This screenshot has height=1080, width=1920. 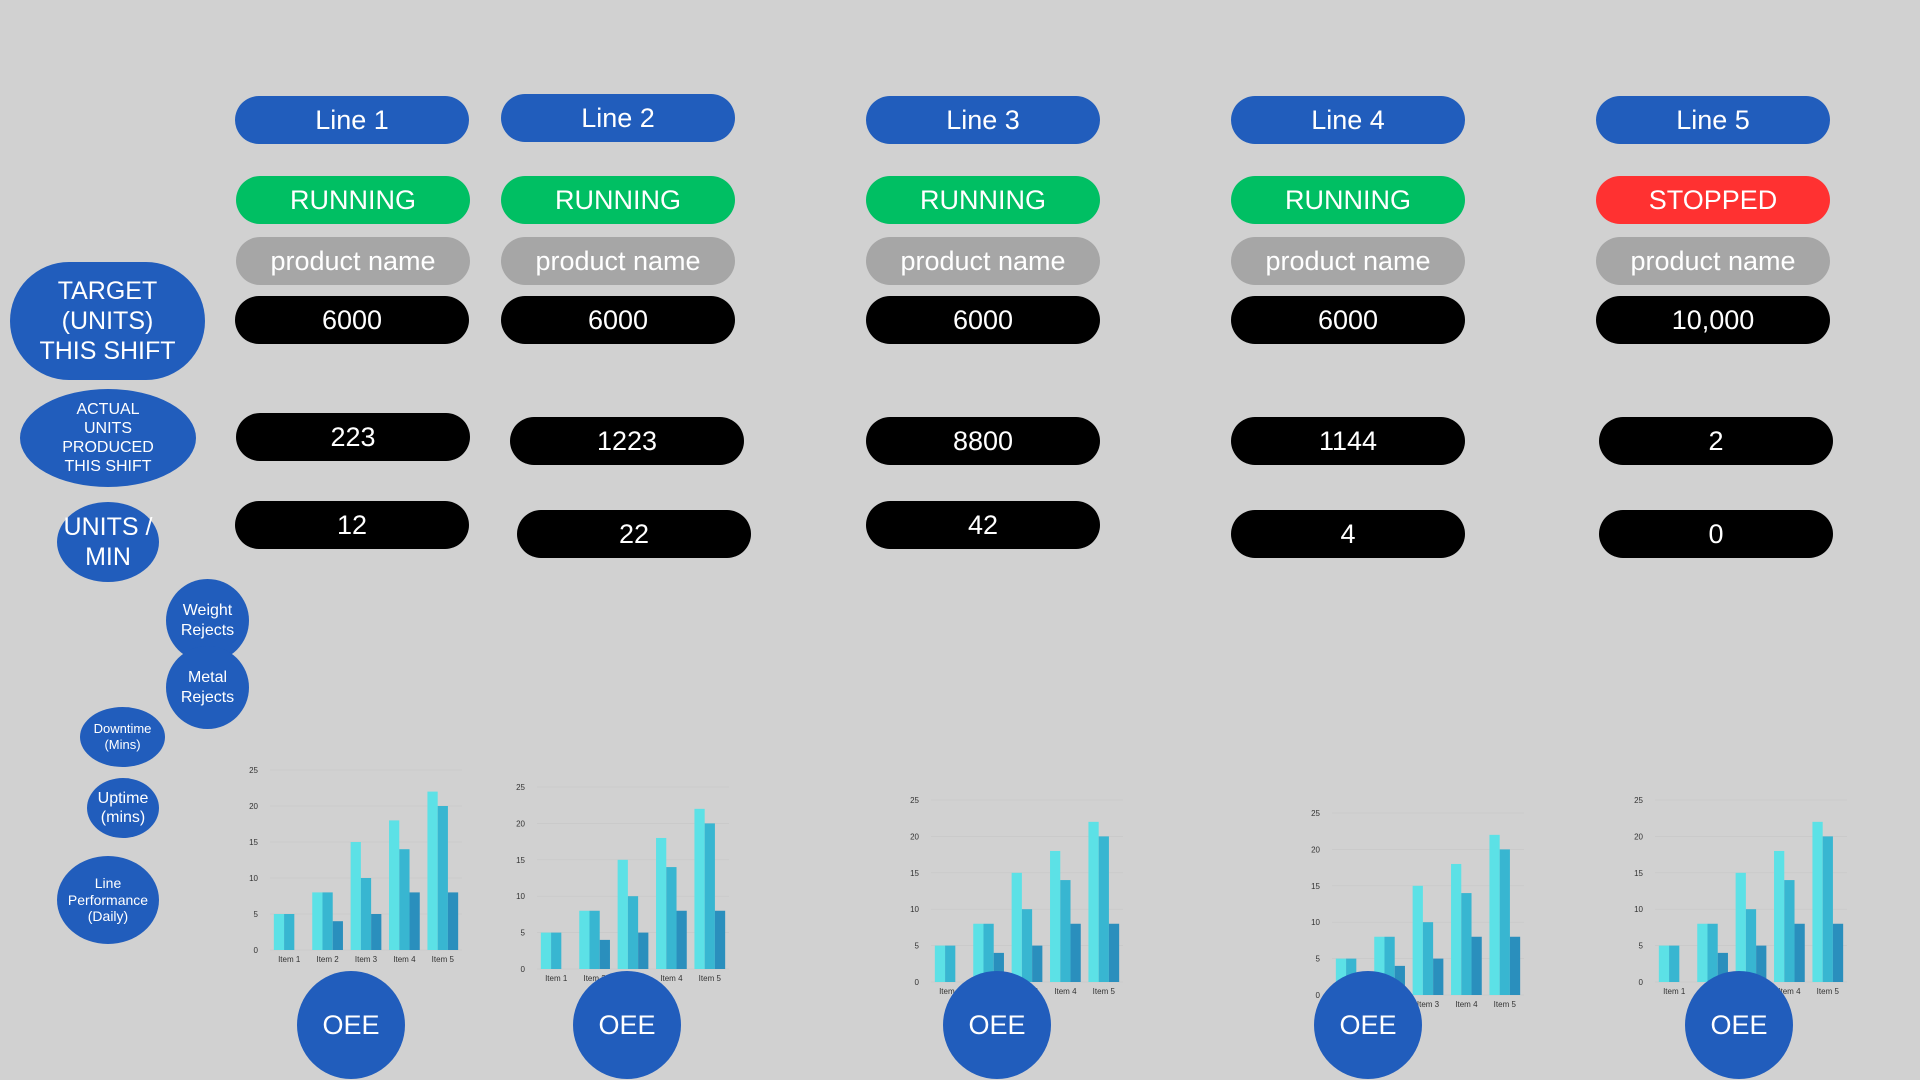 I want to click on metal-rejects-label: Metal Rejects, so click(x=207, y=687).